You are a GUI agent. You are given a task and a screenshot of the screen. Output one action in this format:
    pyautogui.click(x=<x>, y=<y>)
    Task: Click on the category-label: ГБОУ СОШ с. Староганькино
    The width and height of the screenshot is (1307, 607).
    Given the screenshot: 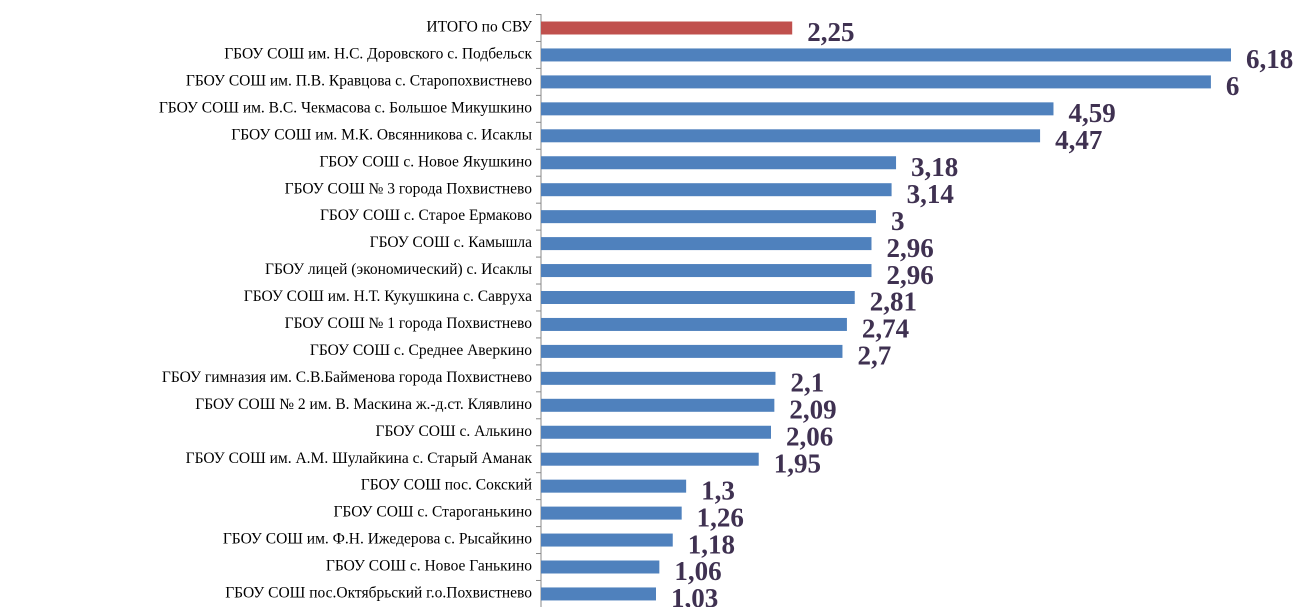 What is the action you would take?
    pyautogui.click(x=432, y=512)
    